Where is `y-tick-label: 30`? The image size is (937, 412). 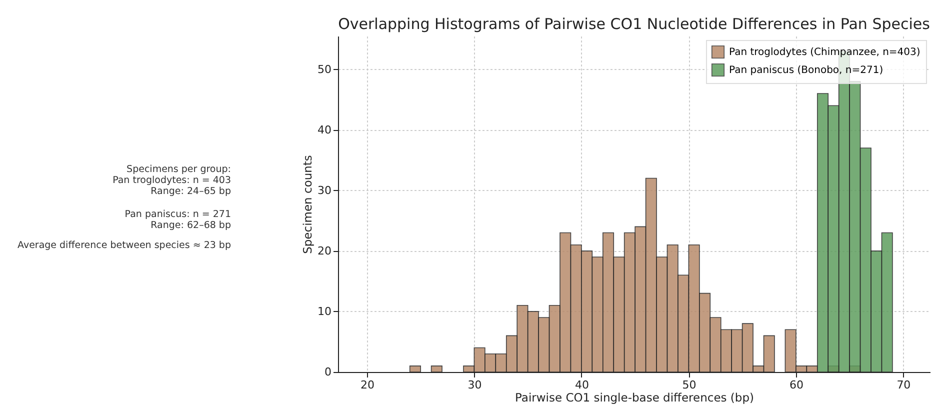 y-tick-label: 30 is located at coordinates (325, 190).